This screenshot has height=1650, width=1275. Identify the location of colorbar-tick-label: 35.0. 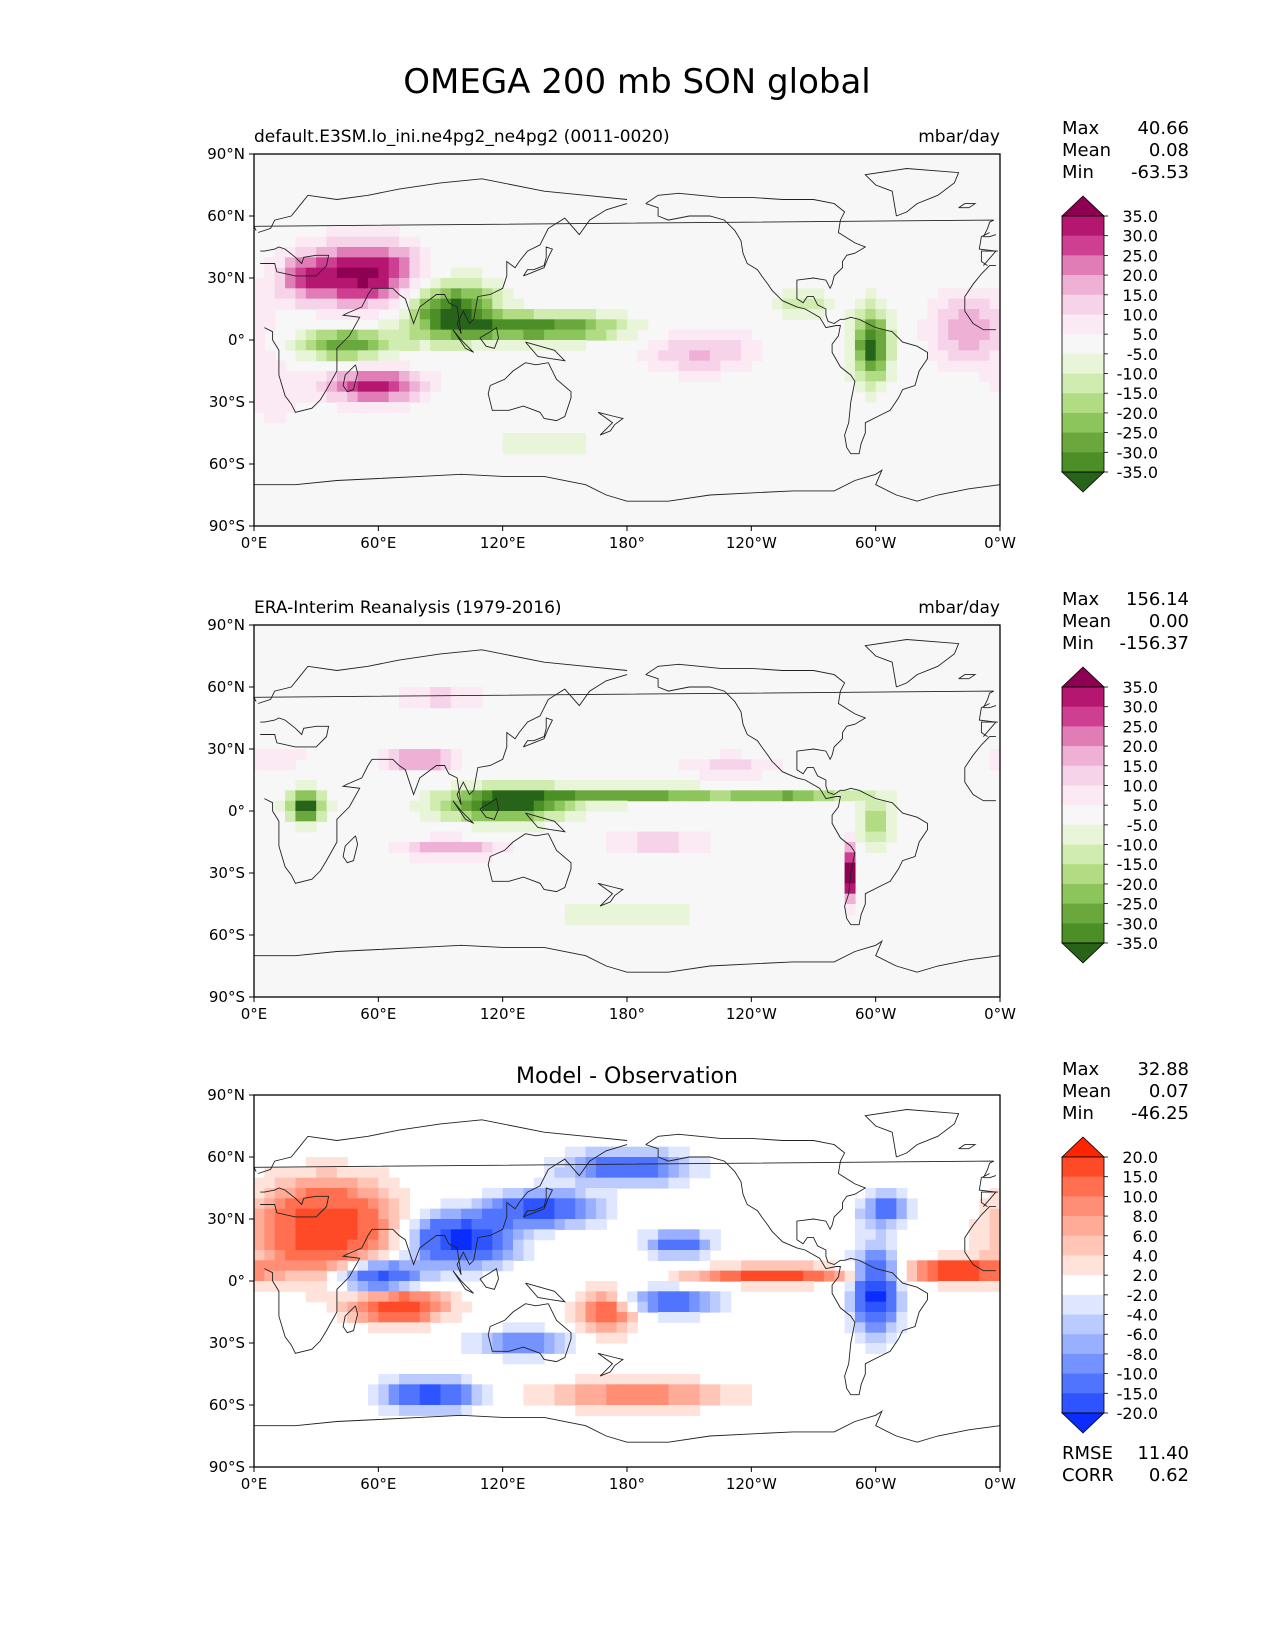
(1140, 216).